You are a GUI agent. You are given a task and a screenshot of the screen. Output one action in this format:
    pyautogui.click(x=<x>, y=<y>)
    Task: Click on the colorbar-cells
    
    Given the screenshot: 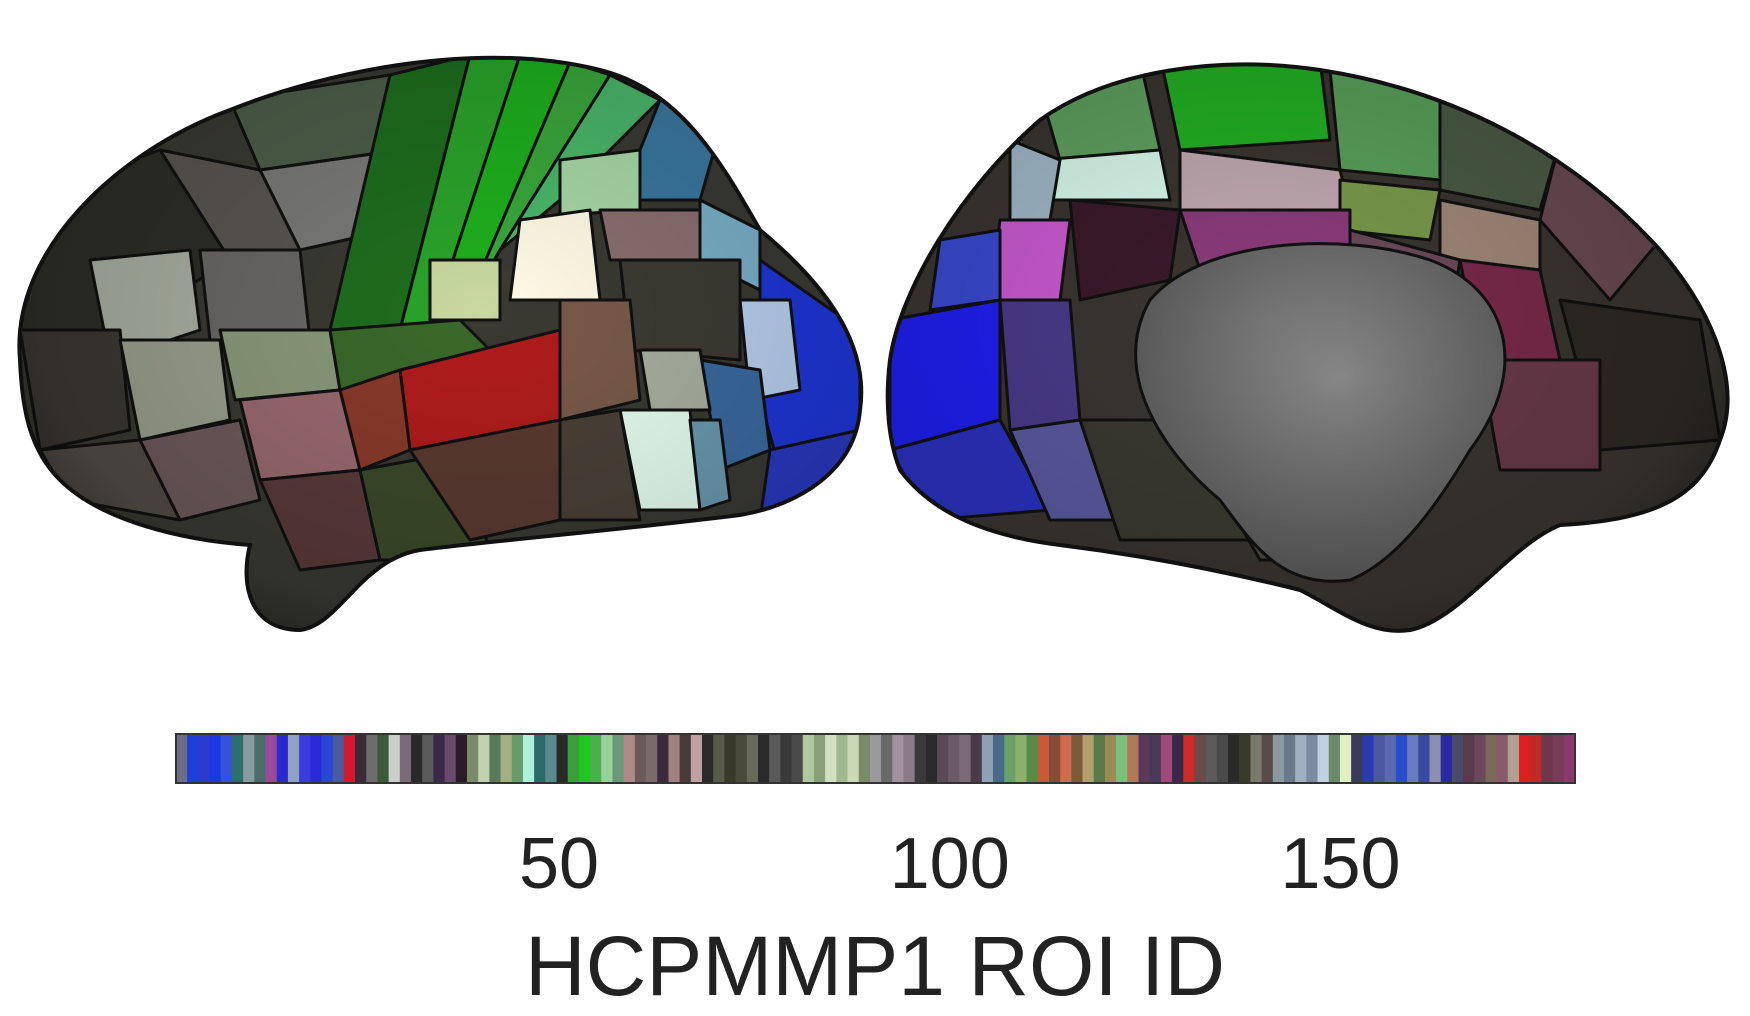 What is the action you would take?
    pyautogui.click(x=876, y=758)
    